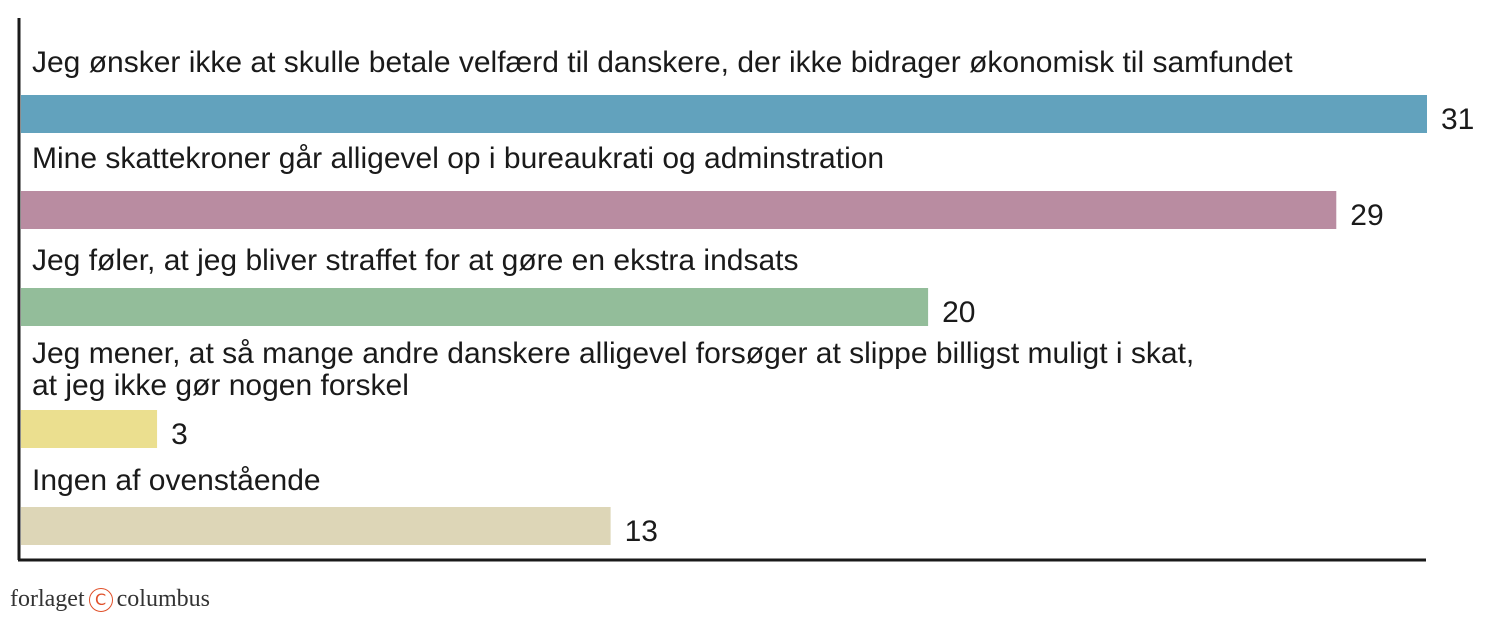 This screenshot has width=1500, height=619. Describe the element at coordinates (220, 385) in the screenshot. I see `category-label: at jeg ikke gør nogen forskel` at that location.